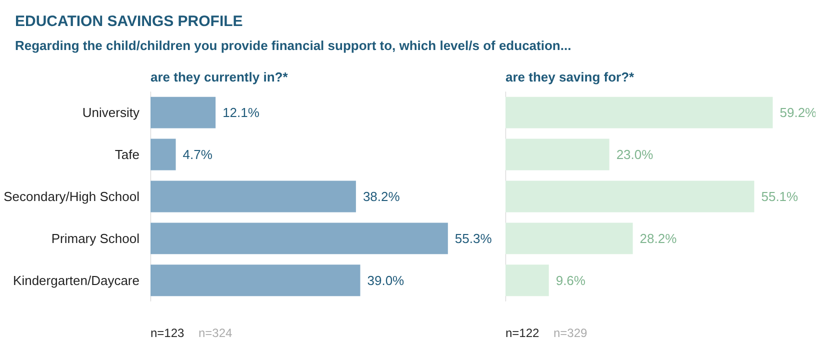 This screenshot has height=345, width=830. I want to click on text: n=329, so click(571, 333).